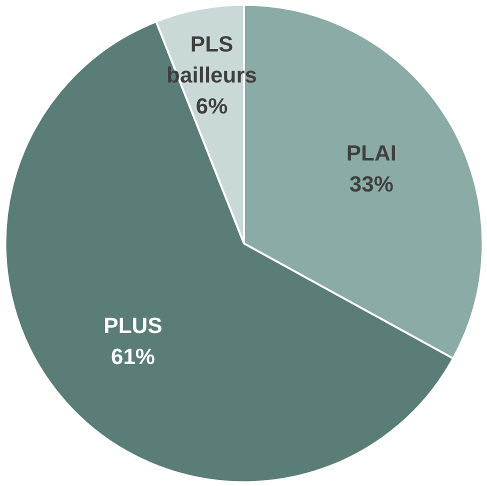  What do you see at coordinates (212, 105) in the screenshot?
I see `data-label: 6%` at bounding box center [212, 105].